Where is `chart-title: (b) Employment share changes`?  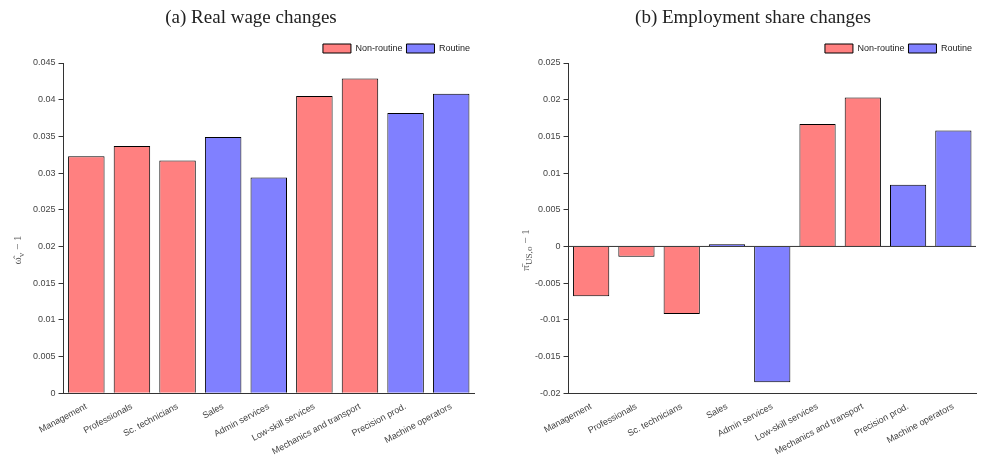 chart-title: (b) Employment share changes is located at coordinates (753, 17).